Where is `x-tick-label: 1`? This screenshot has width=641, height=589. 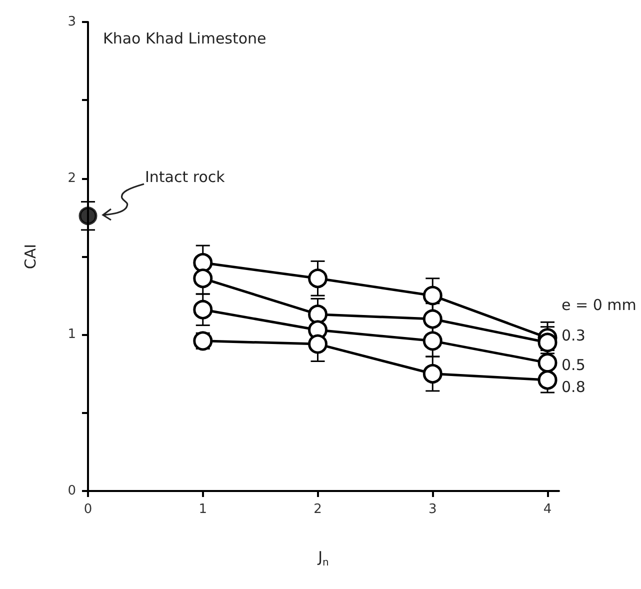
x-tick-label: 1 is located at coordinates (203, 509).